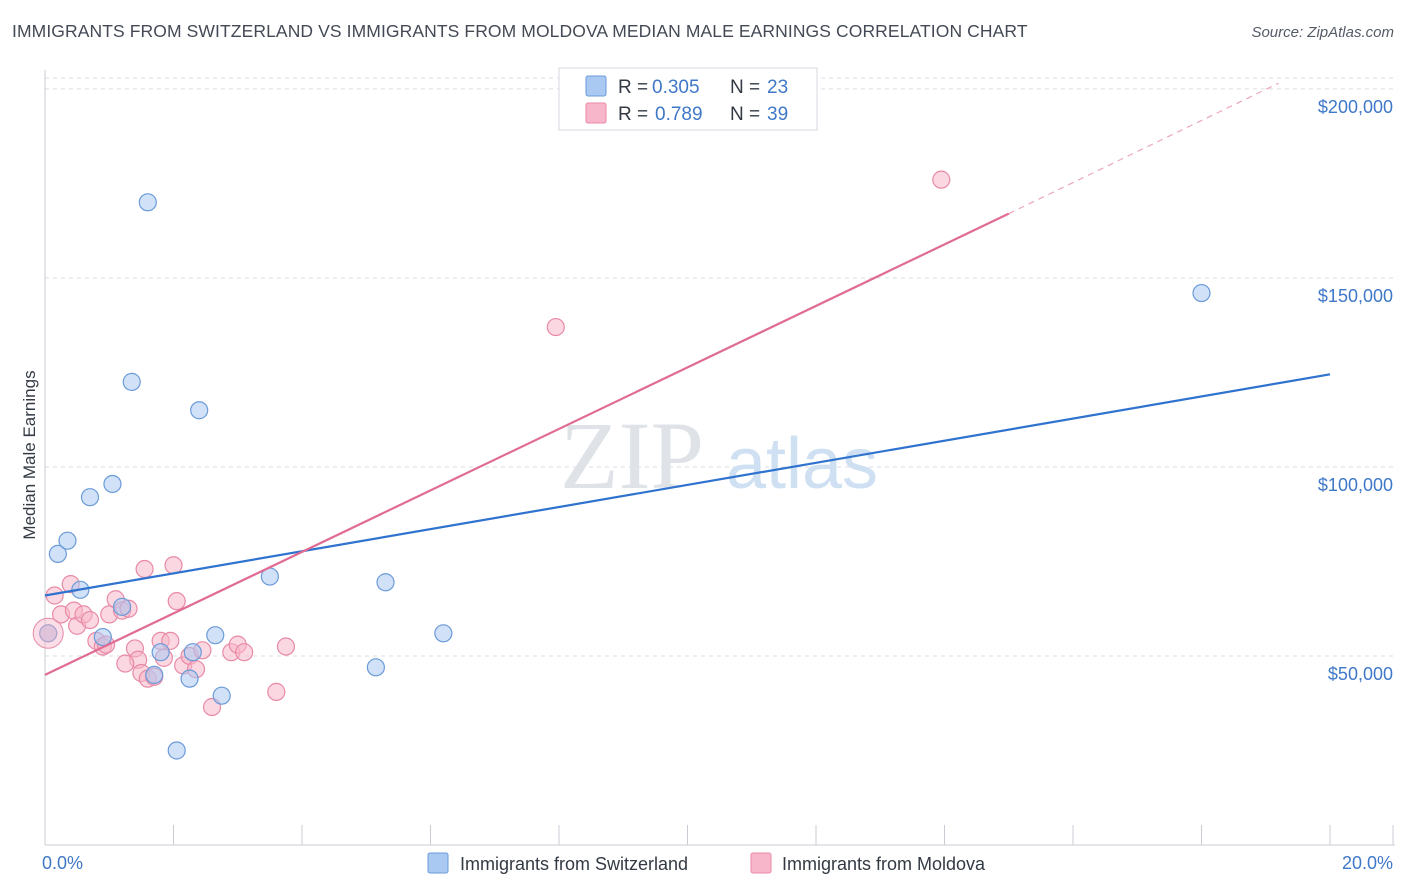 This screenshot has width=1406, height=892. Describe the element at coordinates (745, 114) in the screenshot. I see `legend-n-label-moldova: N =` at that location.